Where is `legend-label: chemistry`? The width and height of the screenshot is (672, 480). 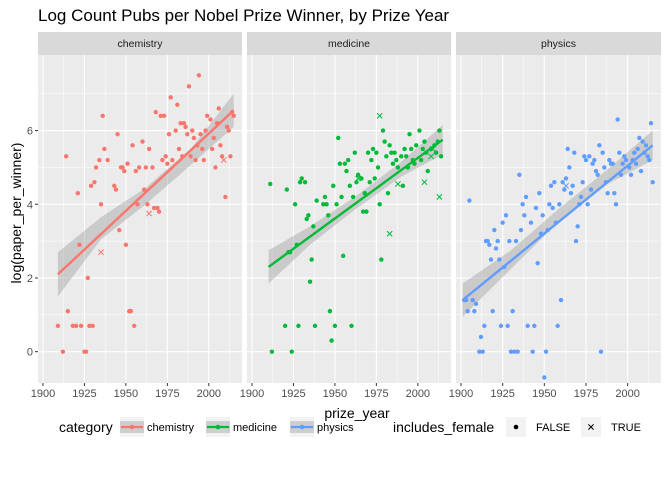
legend-label: chemistry is located at coordinates (171, 428).